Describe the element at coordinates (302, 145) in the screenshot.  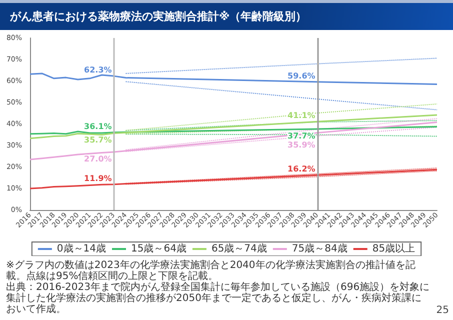
I see `data-label: 35.9%` at that location.